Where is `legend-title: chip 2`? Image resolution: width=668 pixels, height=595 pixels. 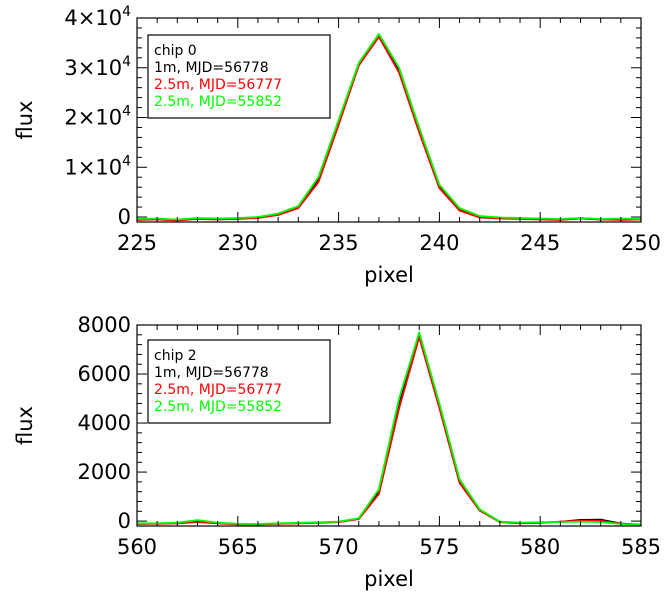
legend-title: chip 2 is located at coordinates (175, 356).